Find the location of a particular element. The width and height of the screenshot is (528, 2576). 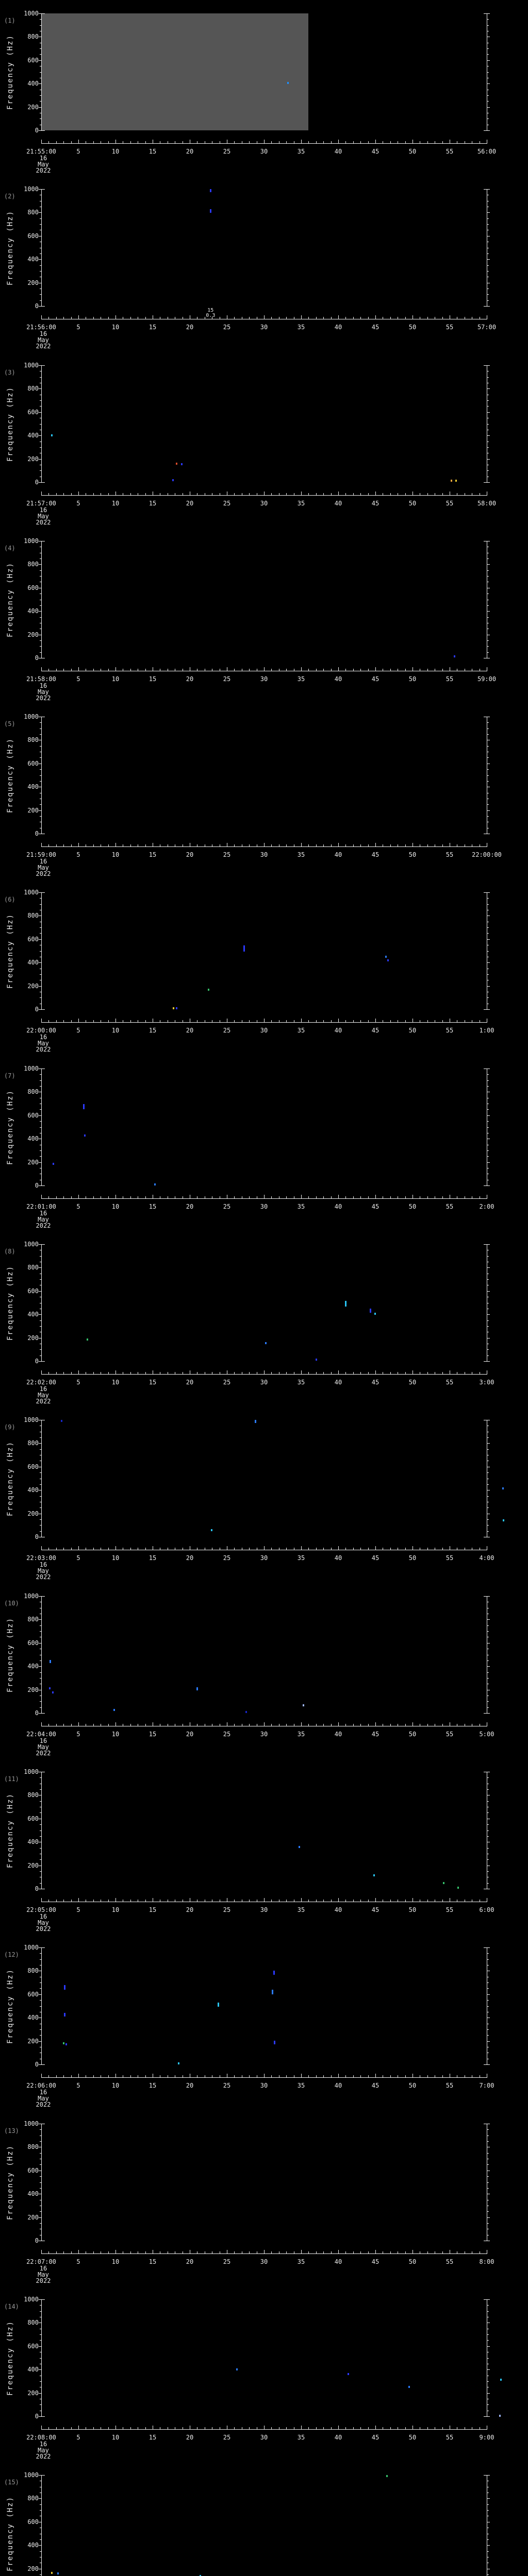

y-tick-label: 200 is located at coordinates (33, 1865).